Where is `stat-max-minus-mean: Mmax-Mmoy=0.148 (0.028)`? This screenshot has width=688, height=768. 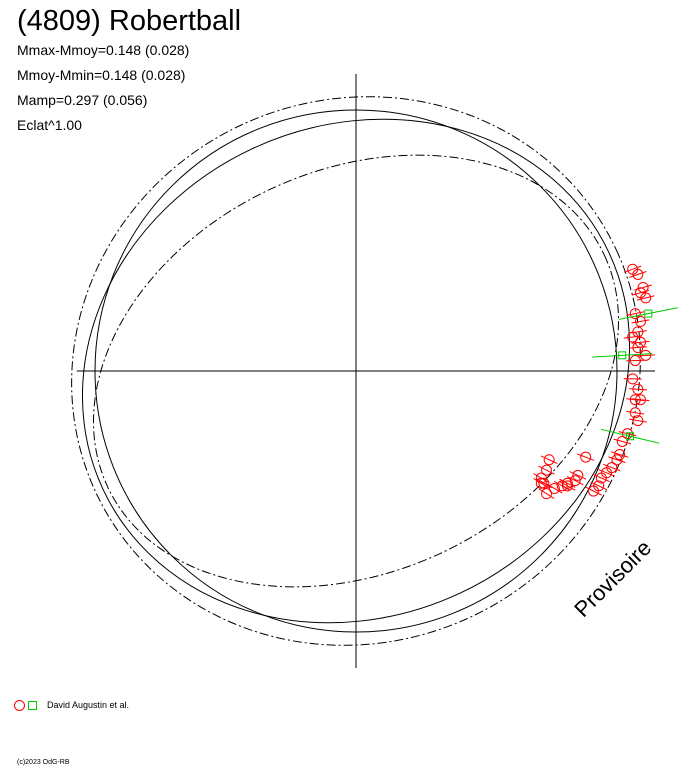 stat-max-minus-mean: Mmax-Mmoy=0.148 (0.028) is located at coordinates (103, 50).